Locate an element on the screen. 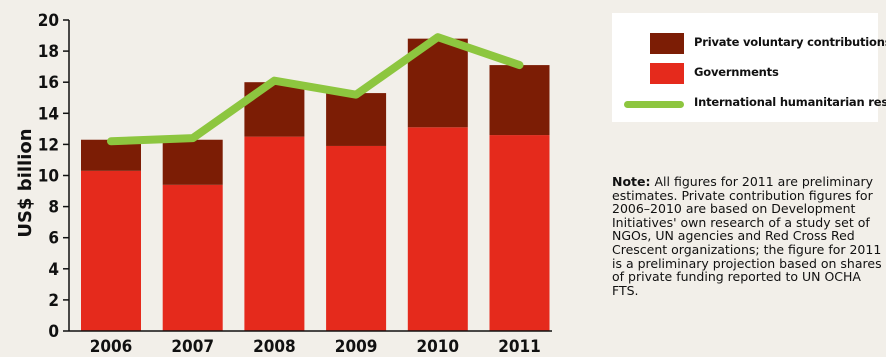 This screenshot has height=357, width=886. y-tick-label: 10 is located at coordinates (48, 177).